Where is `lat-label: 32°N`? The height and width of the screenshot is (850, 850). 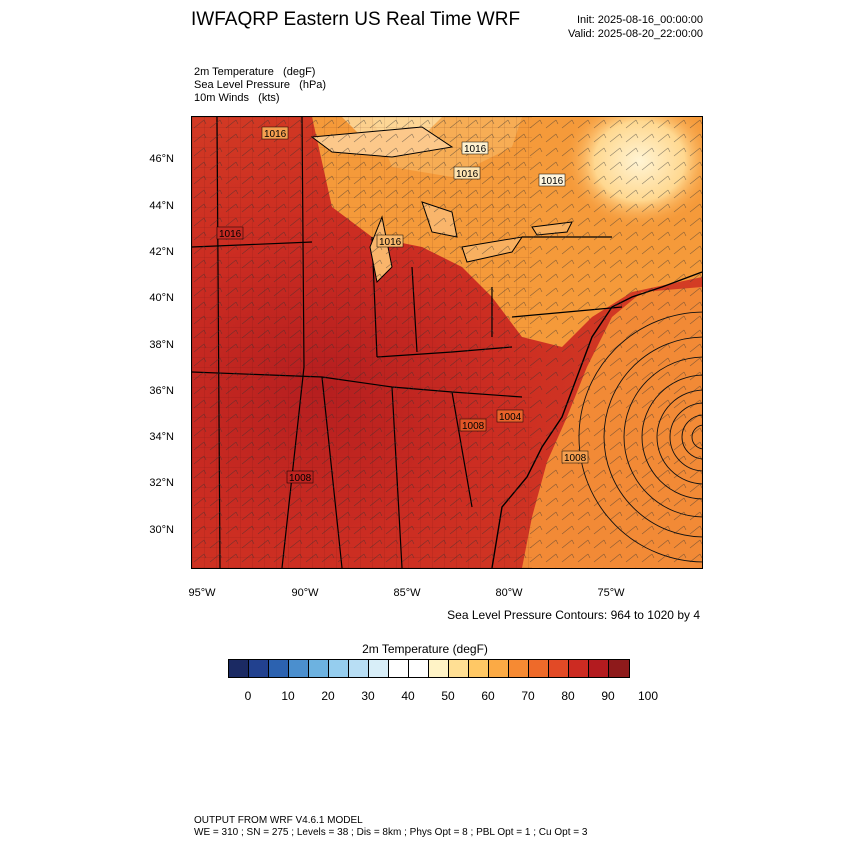 lat-label: 32°N is located at coordinates (161, 483).